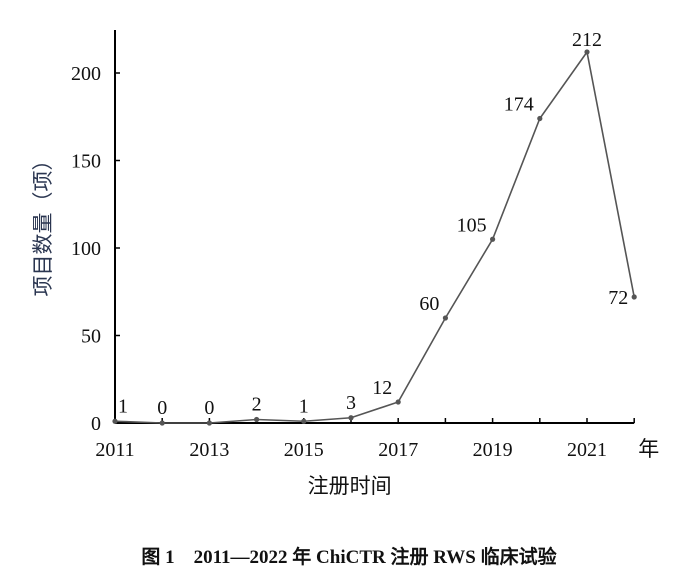  What do you see at coordinates (86, 74) in the screenshot?
I see `y-tick-label: 200` at bounding box center [86, 74].